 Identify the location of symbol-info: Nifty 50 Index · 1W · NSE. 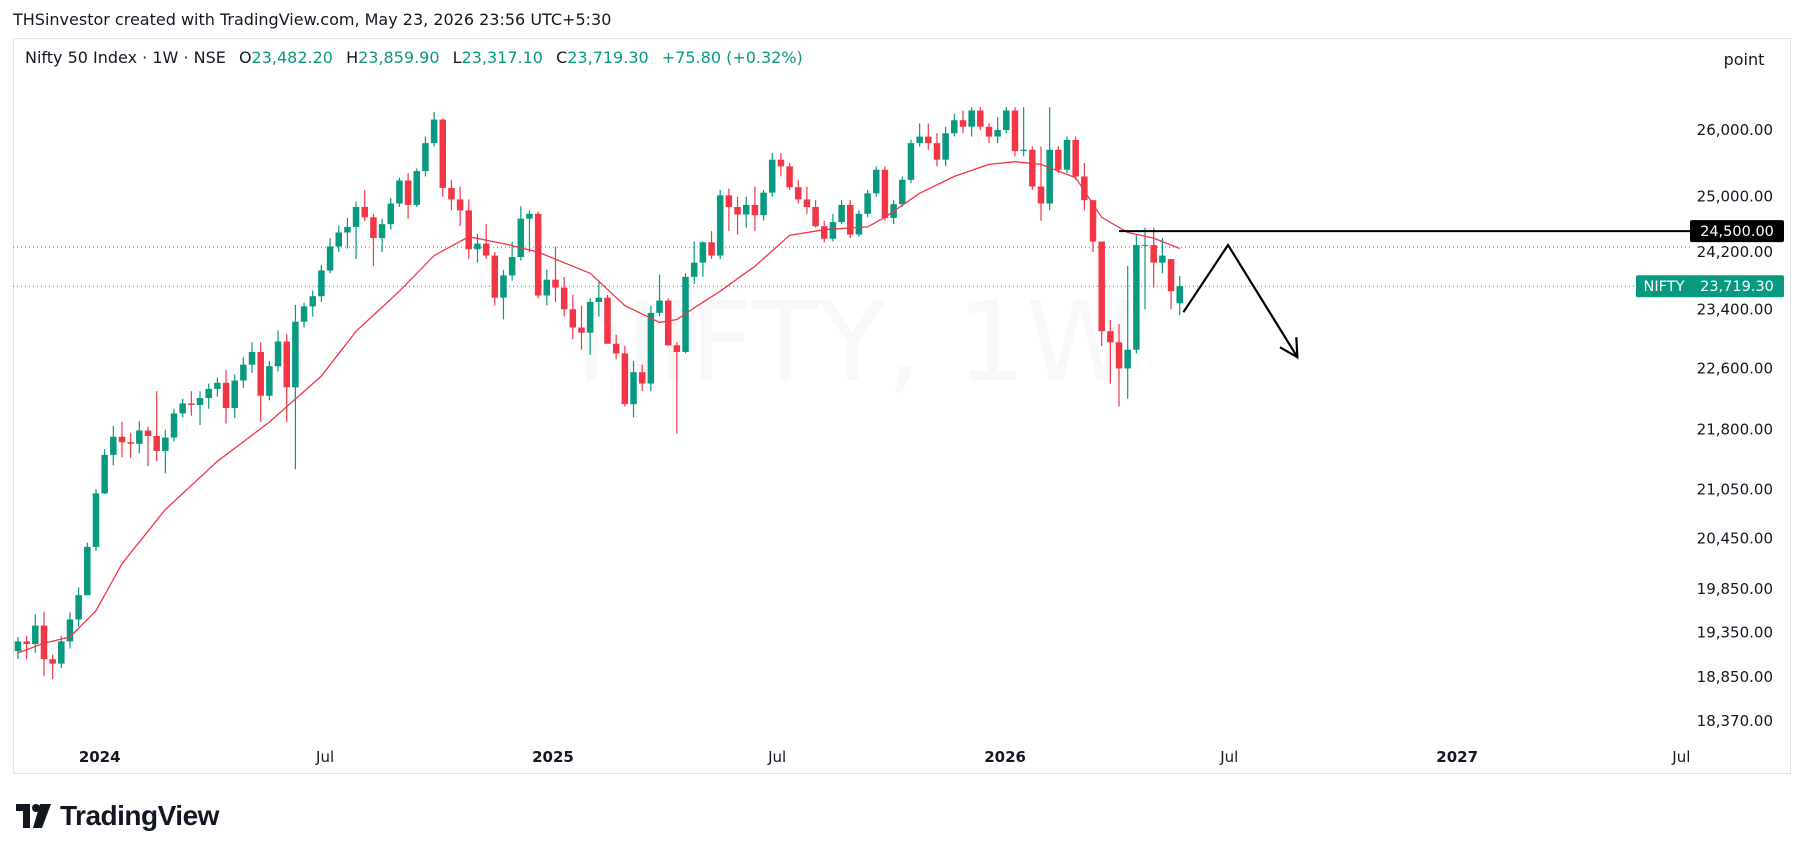
(125, 57).